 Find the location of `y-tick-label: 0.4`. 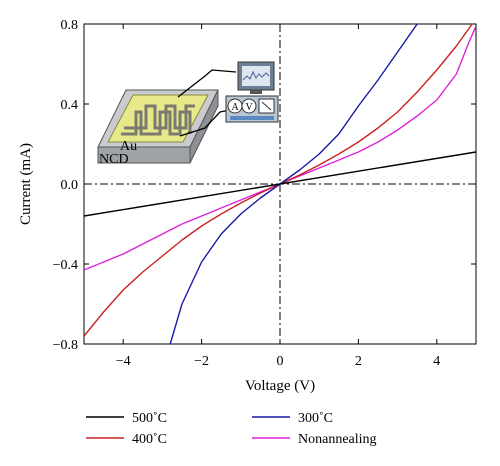

y-tick-label: 0.4 is located at coordinates (70, 105).